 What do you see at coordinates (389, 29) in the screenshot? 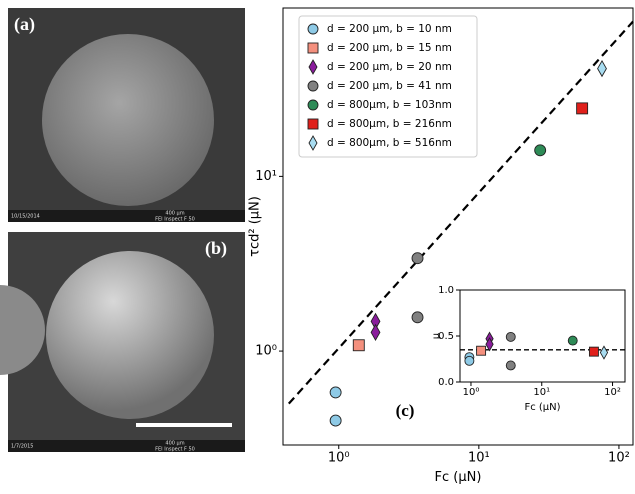
I see `legend-label: d = 200 μm, b = 10 nm` at bounding box center [389, 29].